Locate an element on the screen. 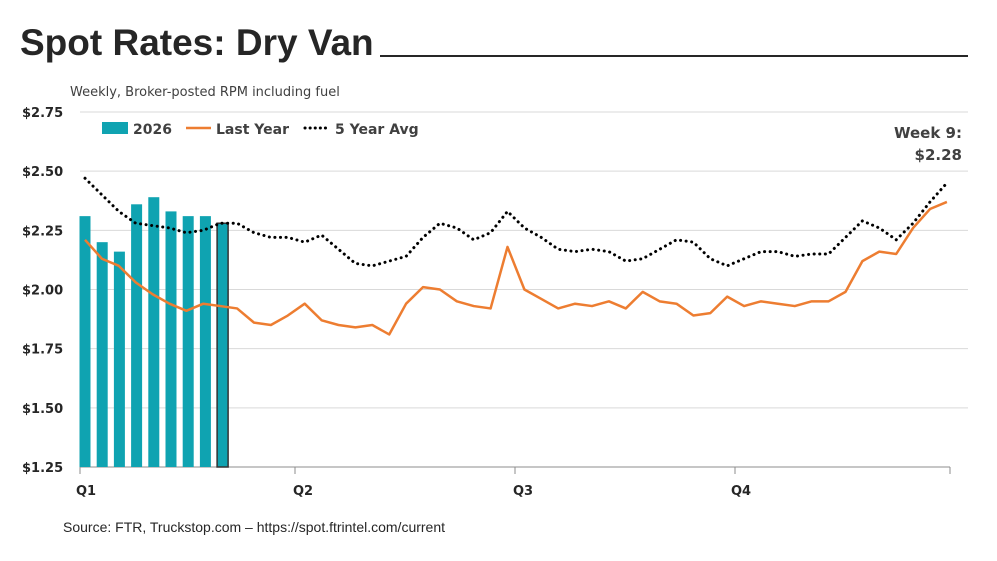 The width and height of the screenshot is (997, 561). x-tick-label: Q2 is located at coordinates (303, 491).